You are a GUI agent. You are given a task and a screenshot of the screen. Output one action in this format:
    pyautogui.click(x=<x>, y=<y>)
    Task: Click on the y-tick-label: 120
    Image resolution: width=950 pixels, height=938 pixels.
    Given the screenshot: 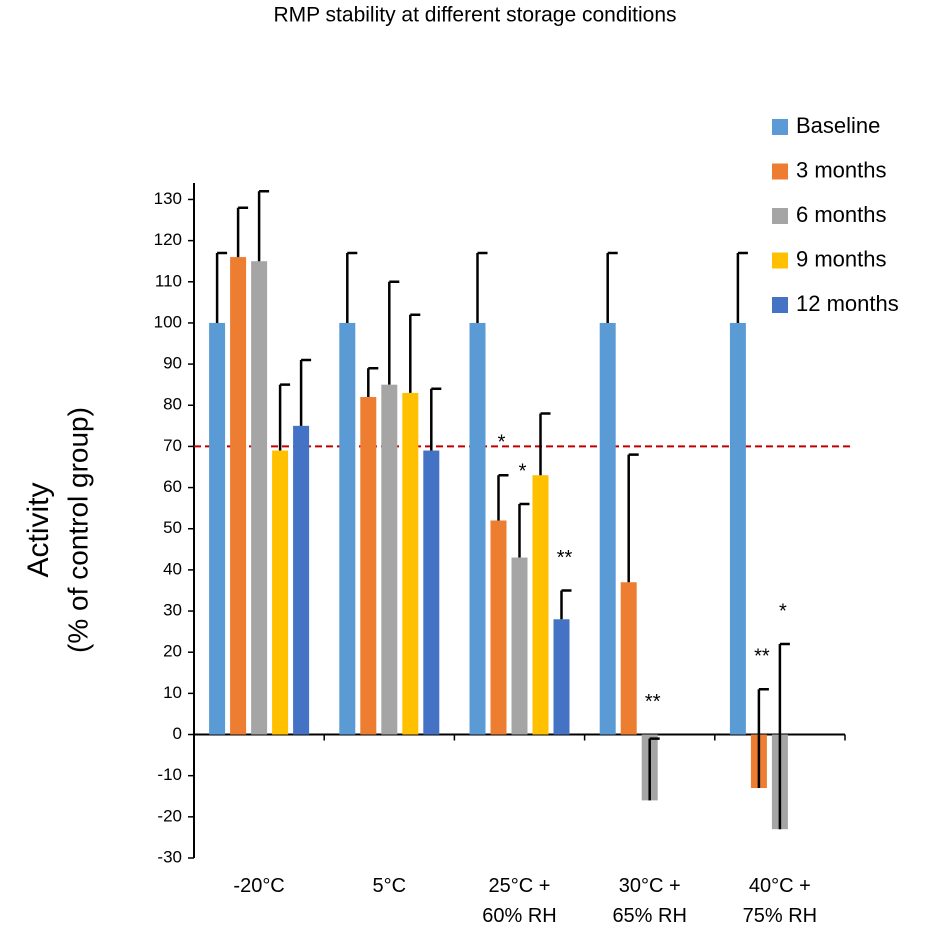 What is the action you would take?
    pyautogui.click(x=168, y=239)
    